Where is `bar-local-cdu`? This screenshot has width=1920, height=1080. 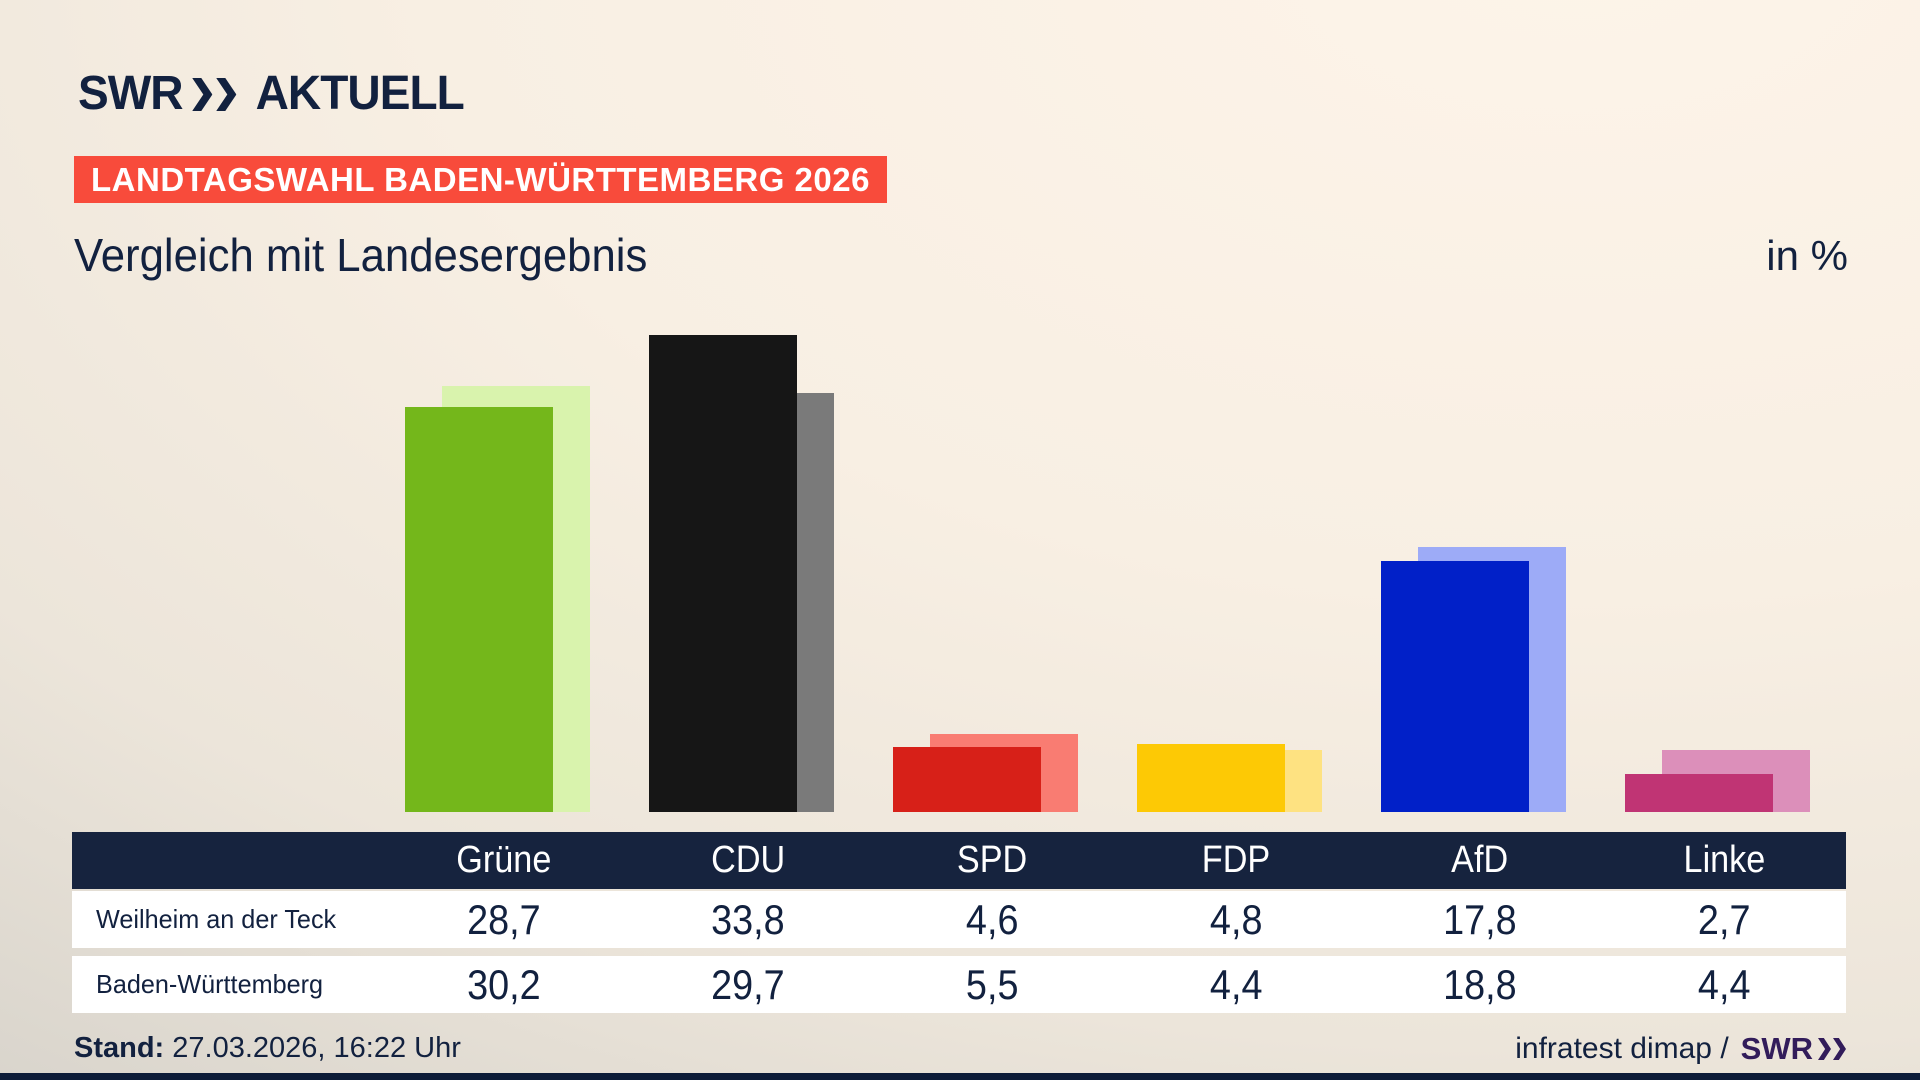 bar-local-cdu is located at coordinates (723, 573).